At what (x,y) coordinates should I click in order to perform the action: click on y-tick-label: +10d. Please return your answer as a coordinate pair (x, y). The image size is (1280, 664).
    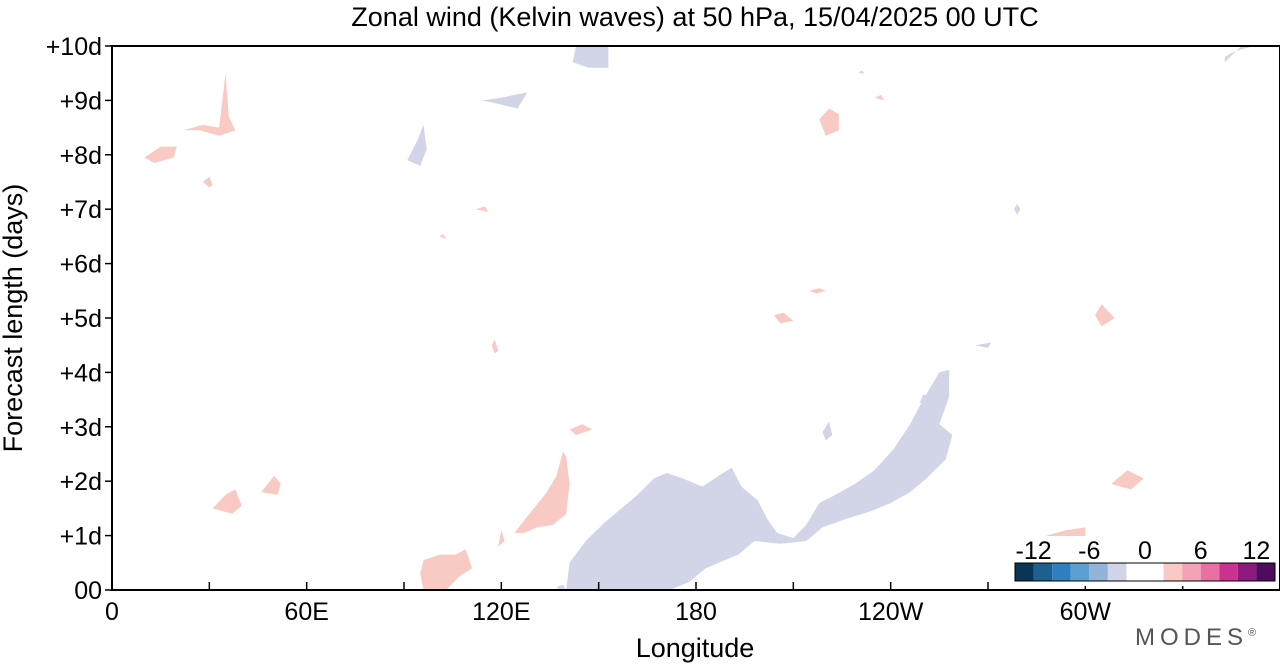
    Looking at the image, I should click on (74, 47).